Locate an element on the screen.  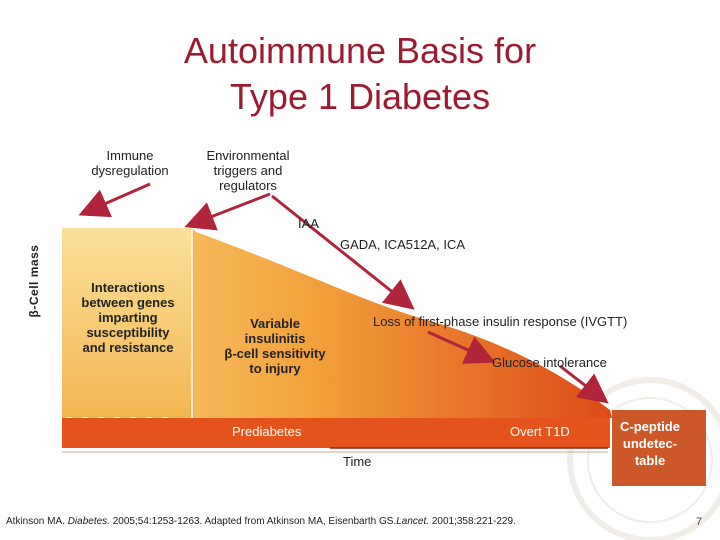
prediabetes-label: Prediabetes is located at coordinates (267, 431).